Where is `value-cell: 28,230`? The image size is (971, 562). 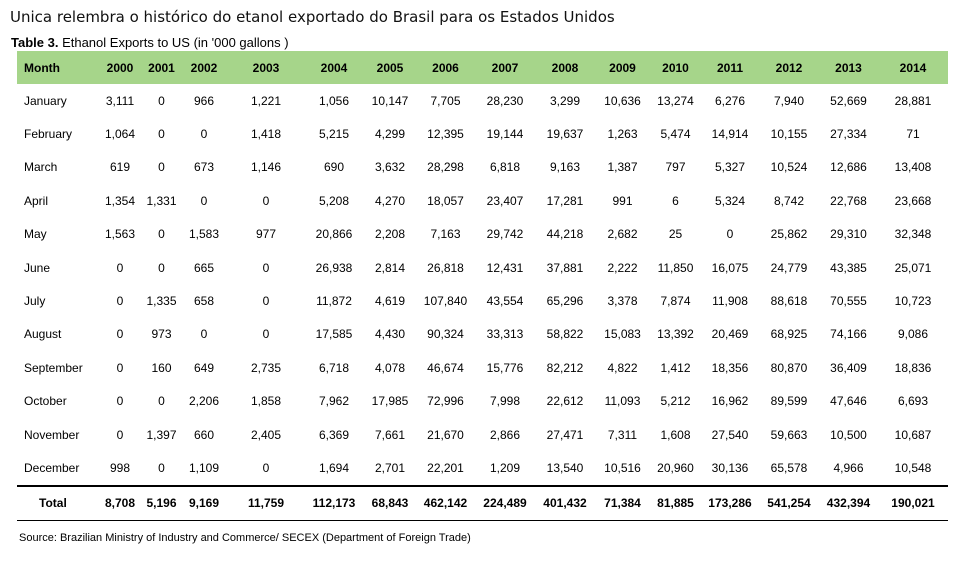 value-cell: 28,230 is located at coordinates (505, 100).